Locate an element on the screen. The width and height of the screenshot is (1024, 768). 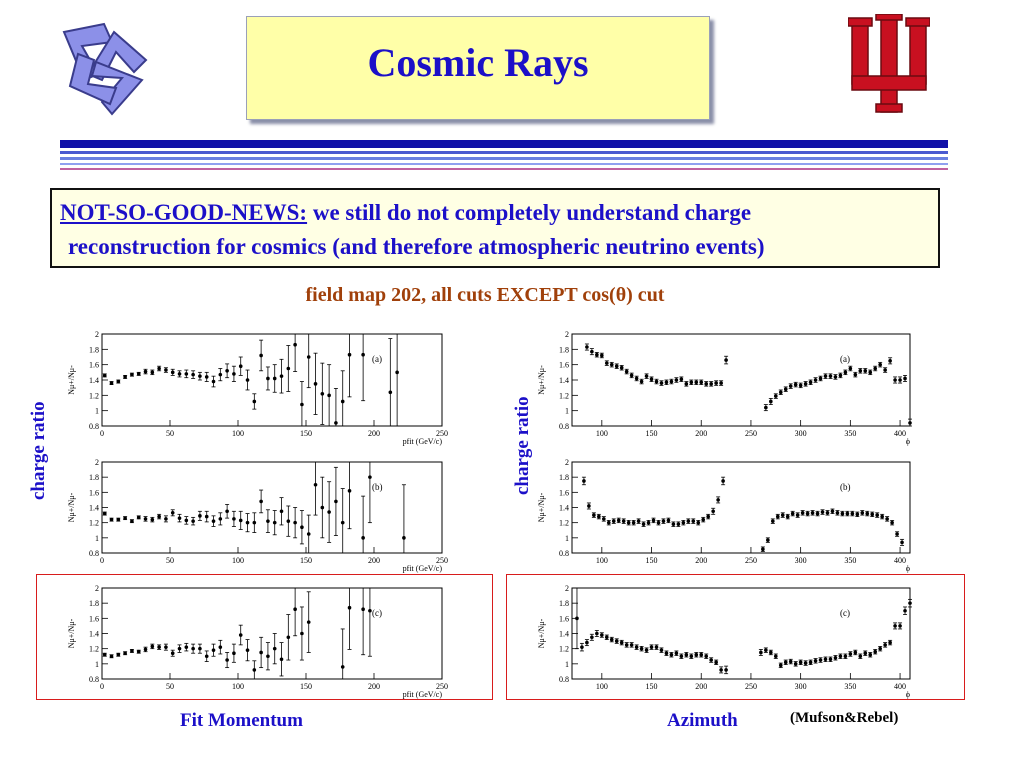
y-tick-label: 1.8 is located at coordinates (94, 349).